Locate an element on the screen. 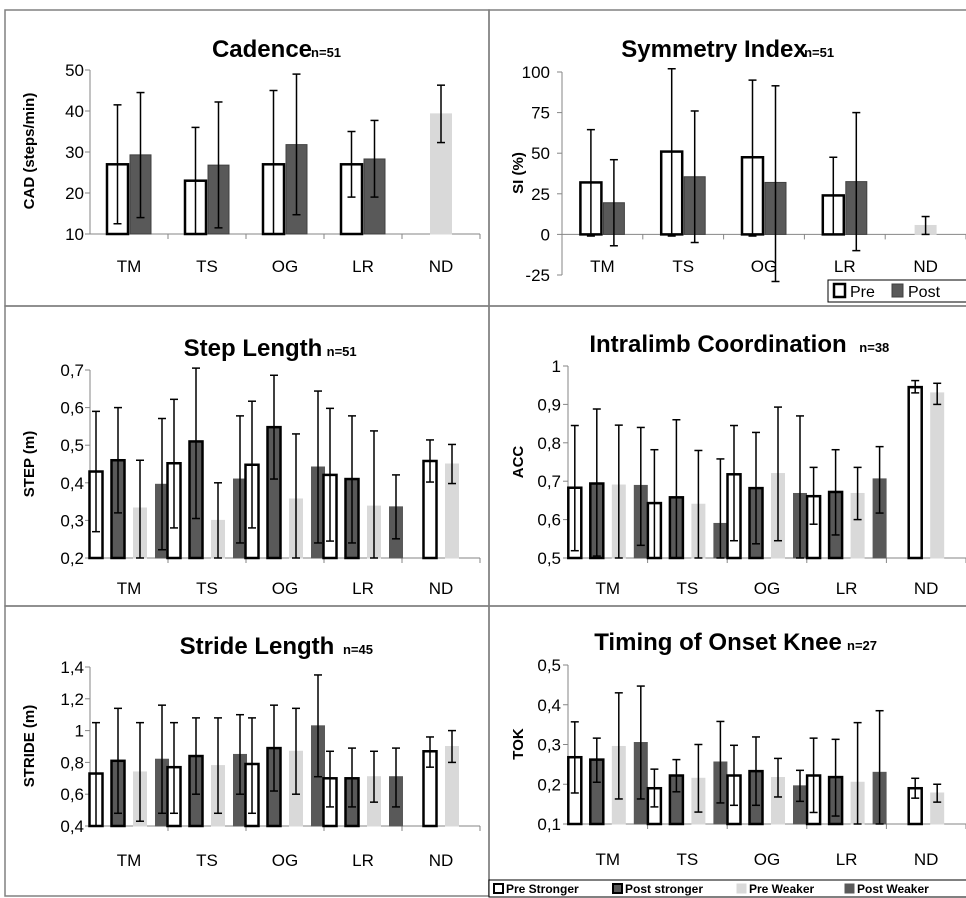  legend-pre-stronger-label: Pre Stronger is located at coordinates (542, 889).